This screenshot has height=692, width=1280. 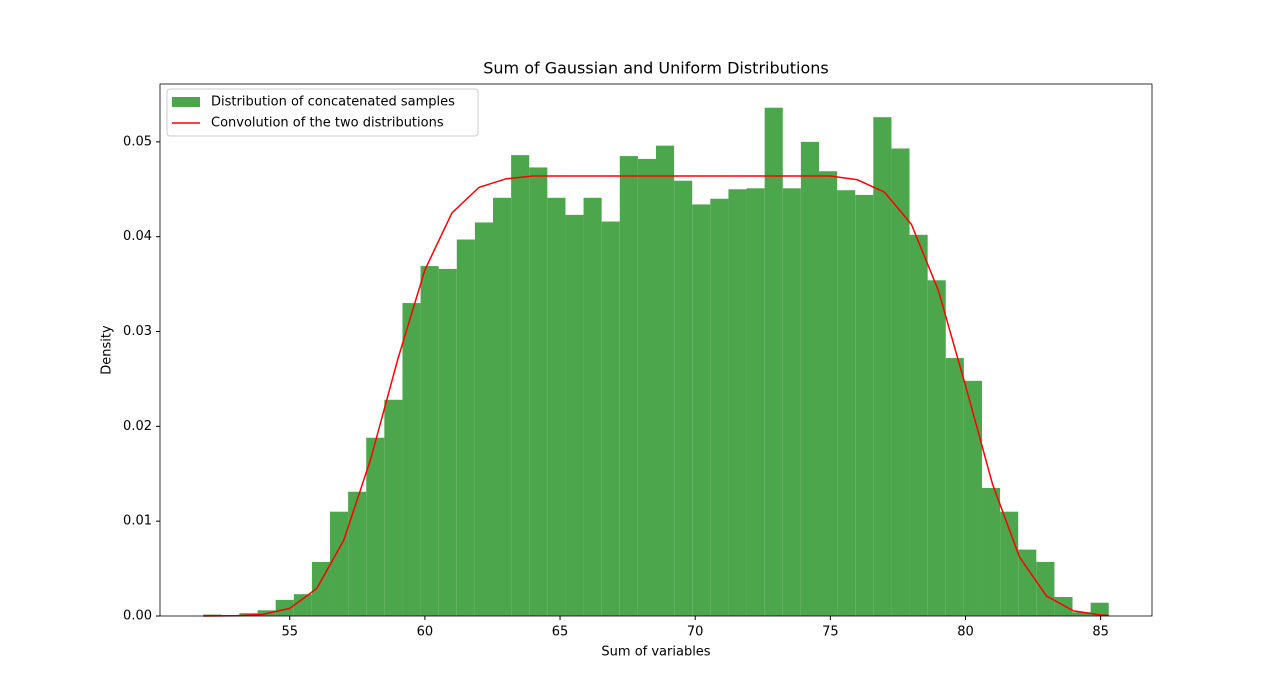 I want to click on legend-label: Convolution of the two distributions, so click(x=327, y=123).